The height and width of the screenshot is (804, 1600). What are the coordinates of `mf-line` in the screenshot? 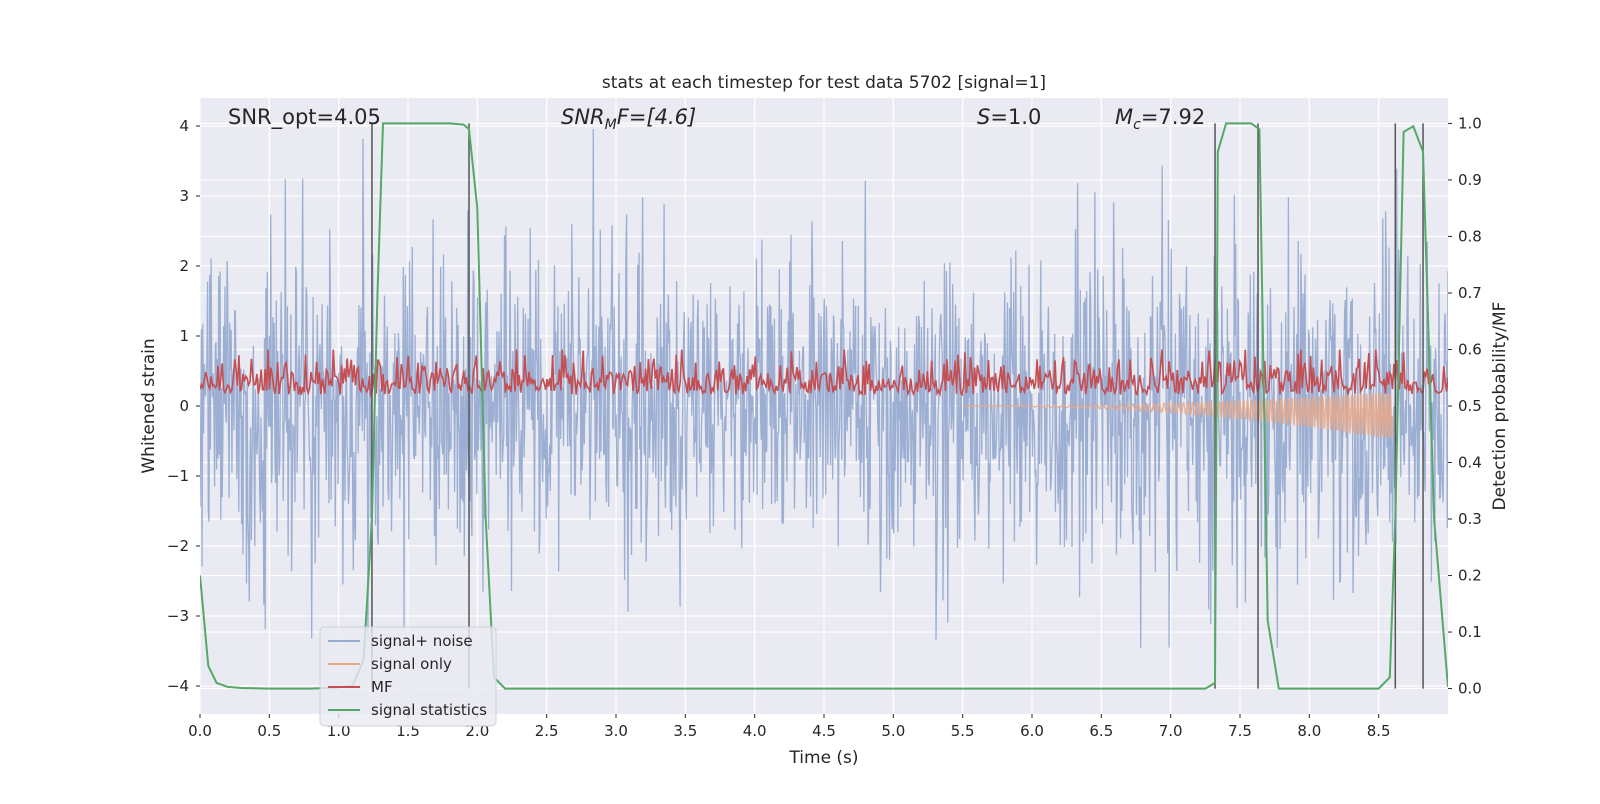 It's located at (824, 373).